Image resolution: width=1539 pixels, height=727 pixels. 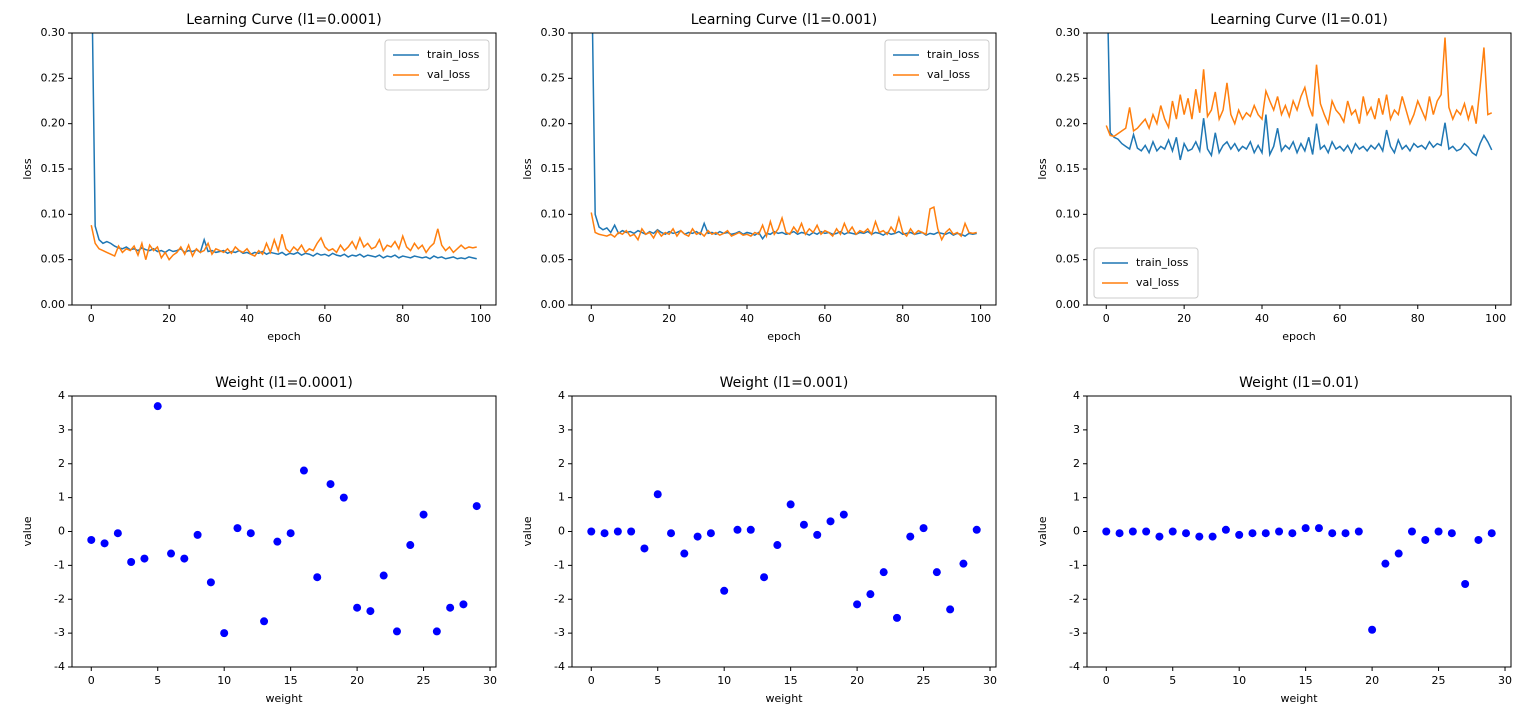 What do you see at coordinates (784, 336) in the screenshot?
I see `x-axis-label: epoch` at bounding box center [784, 336].